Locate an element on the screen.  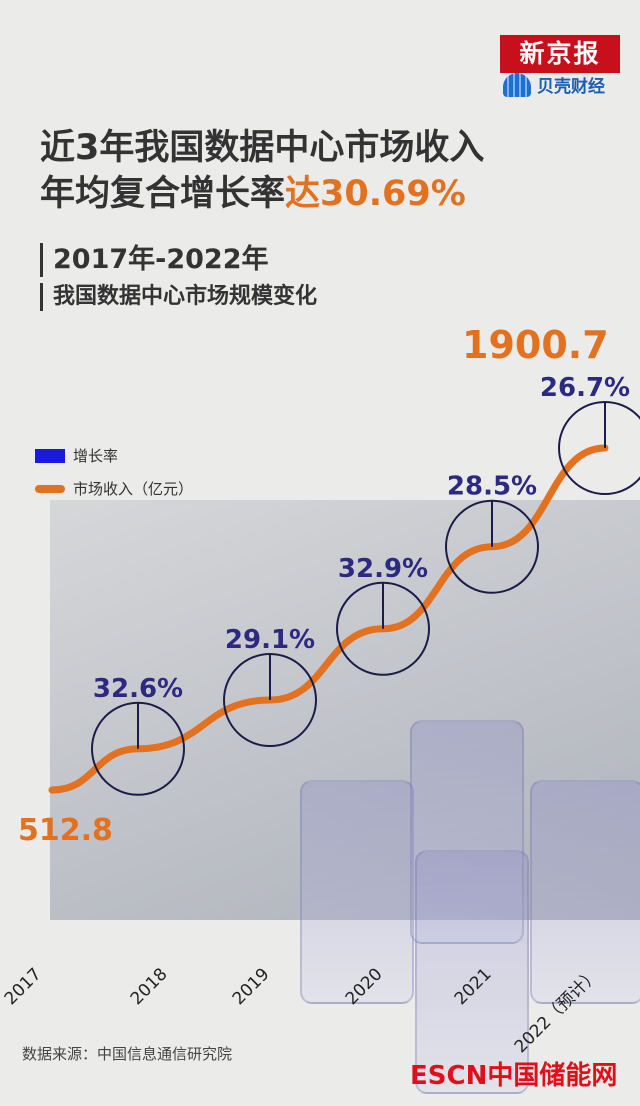
growth-rate-label: 29.1% is located at coordinates (270, 640).